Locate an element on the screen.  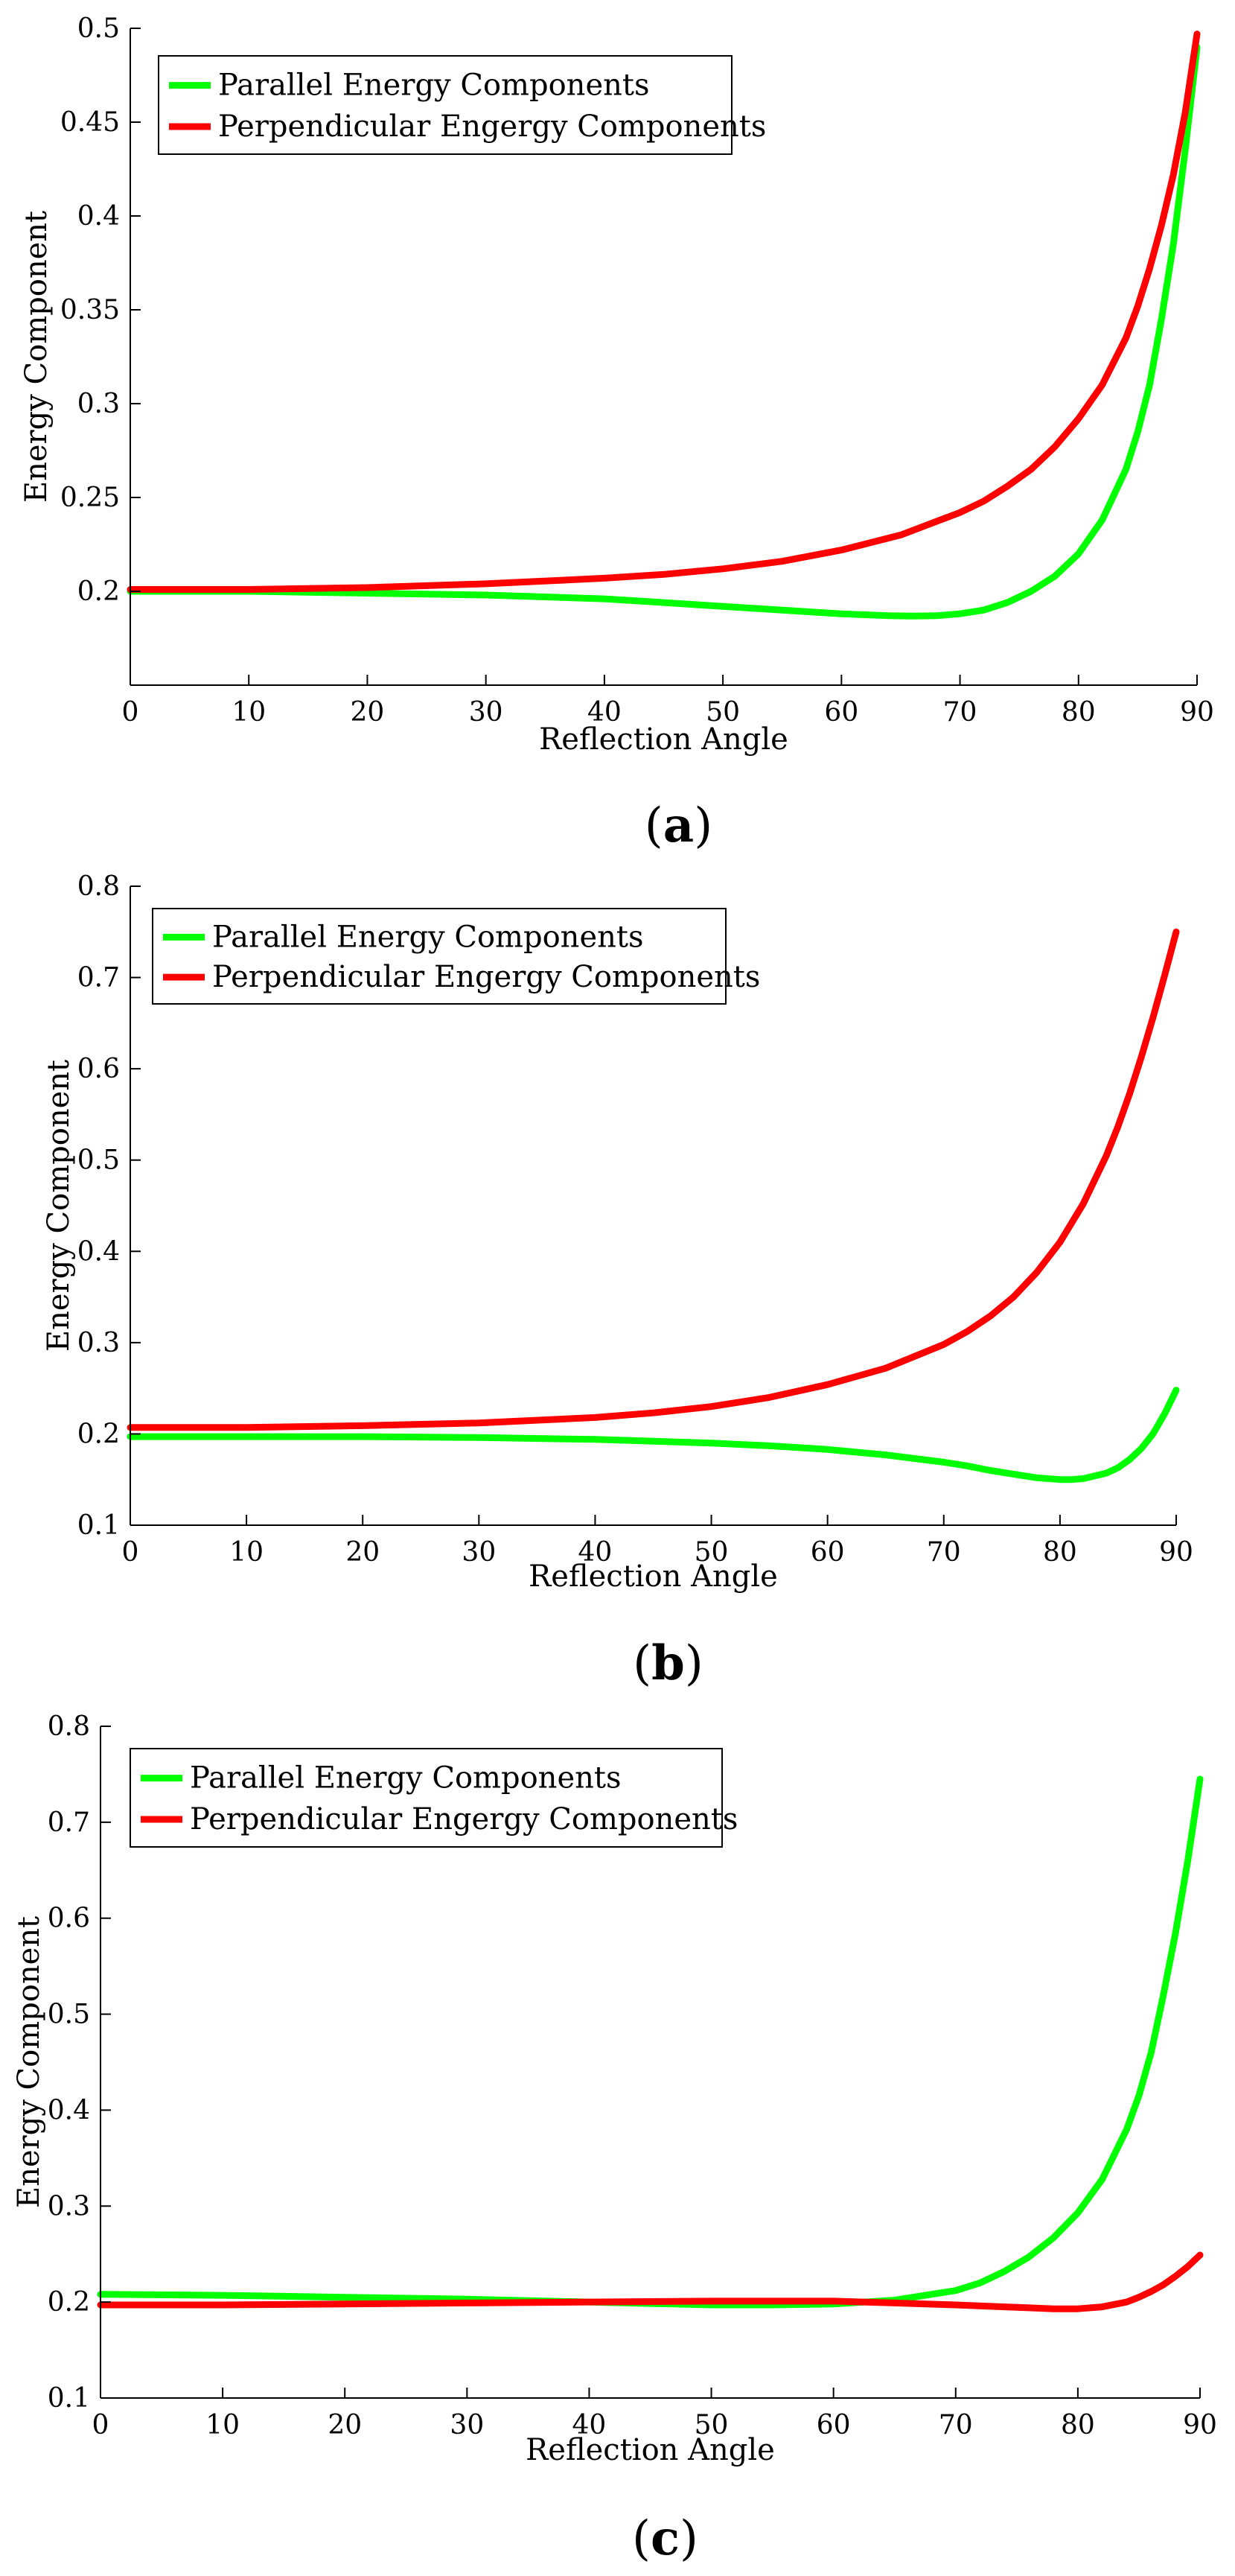
caption: (b) is located at coordinates (668, 1663).